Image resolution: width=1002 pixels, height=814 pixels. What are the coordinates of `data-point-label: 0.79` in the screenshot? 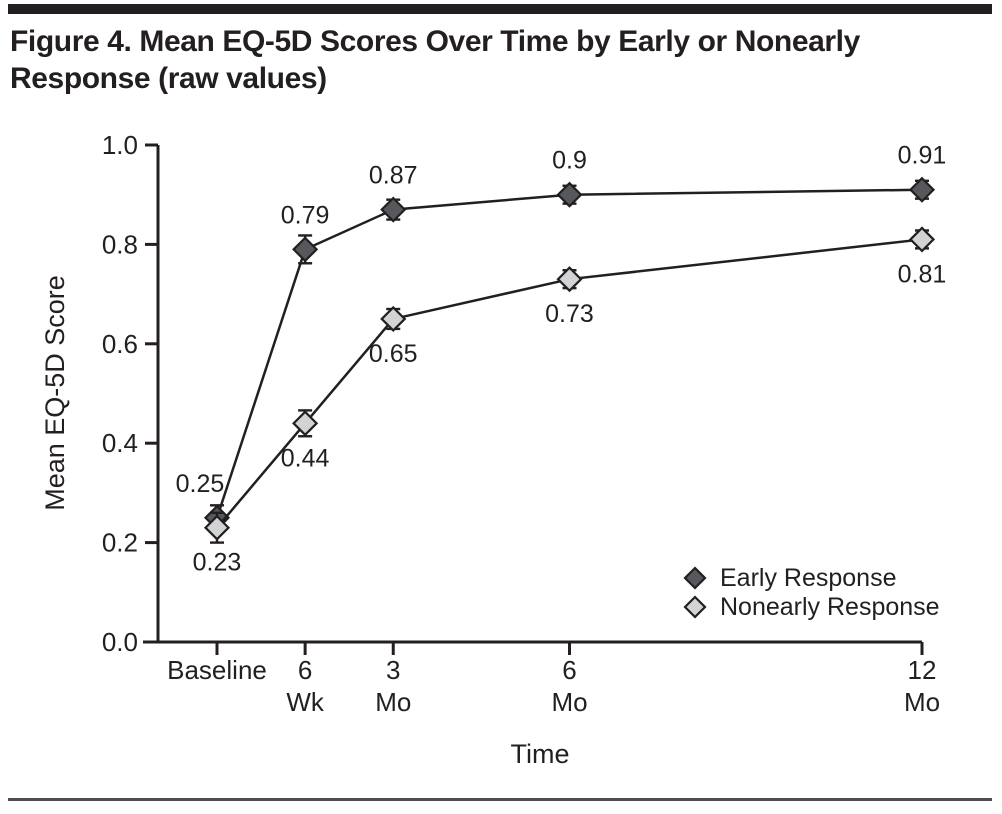 It's located at (305, 215).